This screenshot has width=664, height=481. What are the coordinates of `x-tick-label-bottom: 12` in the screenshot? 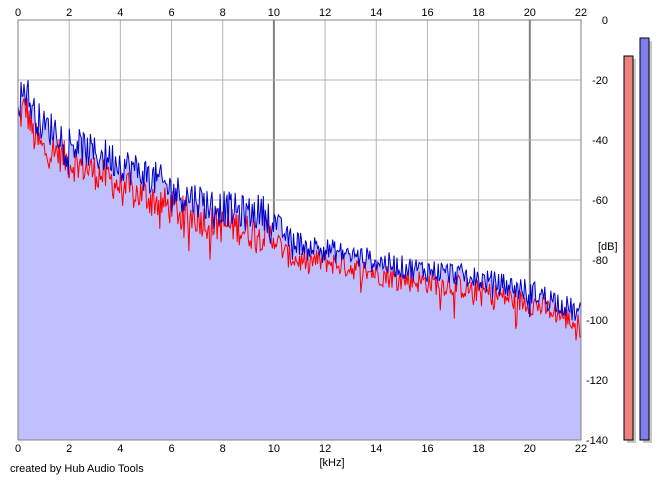 It's located at (325, 449).